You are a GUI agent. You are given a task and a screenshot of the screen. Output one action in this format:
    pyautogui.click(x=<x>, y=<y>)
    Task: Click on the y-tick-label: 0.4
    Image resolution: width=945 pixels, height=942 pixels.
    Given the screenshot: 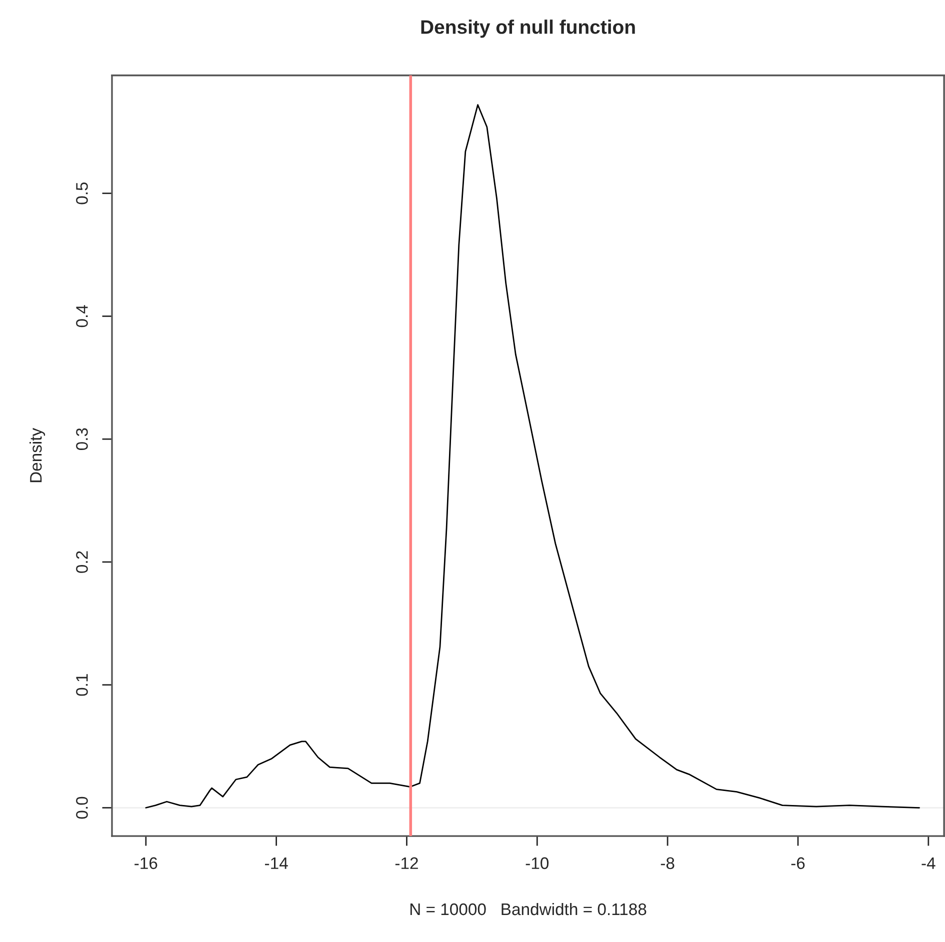 What is the action you would take?
    pyautogui.click(x=82, y=316)
    